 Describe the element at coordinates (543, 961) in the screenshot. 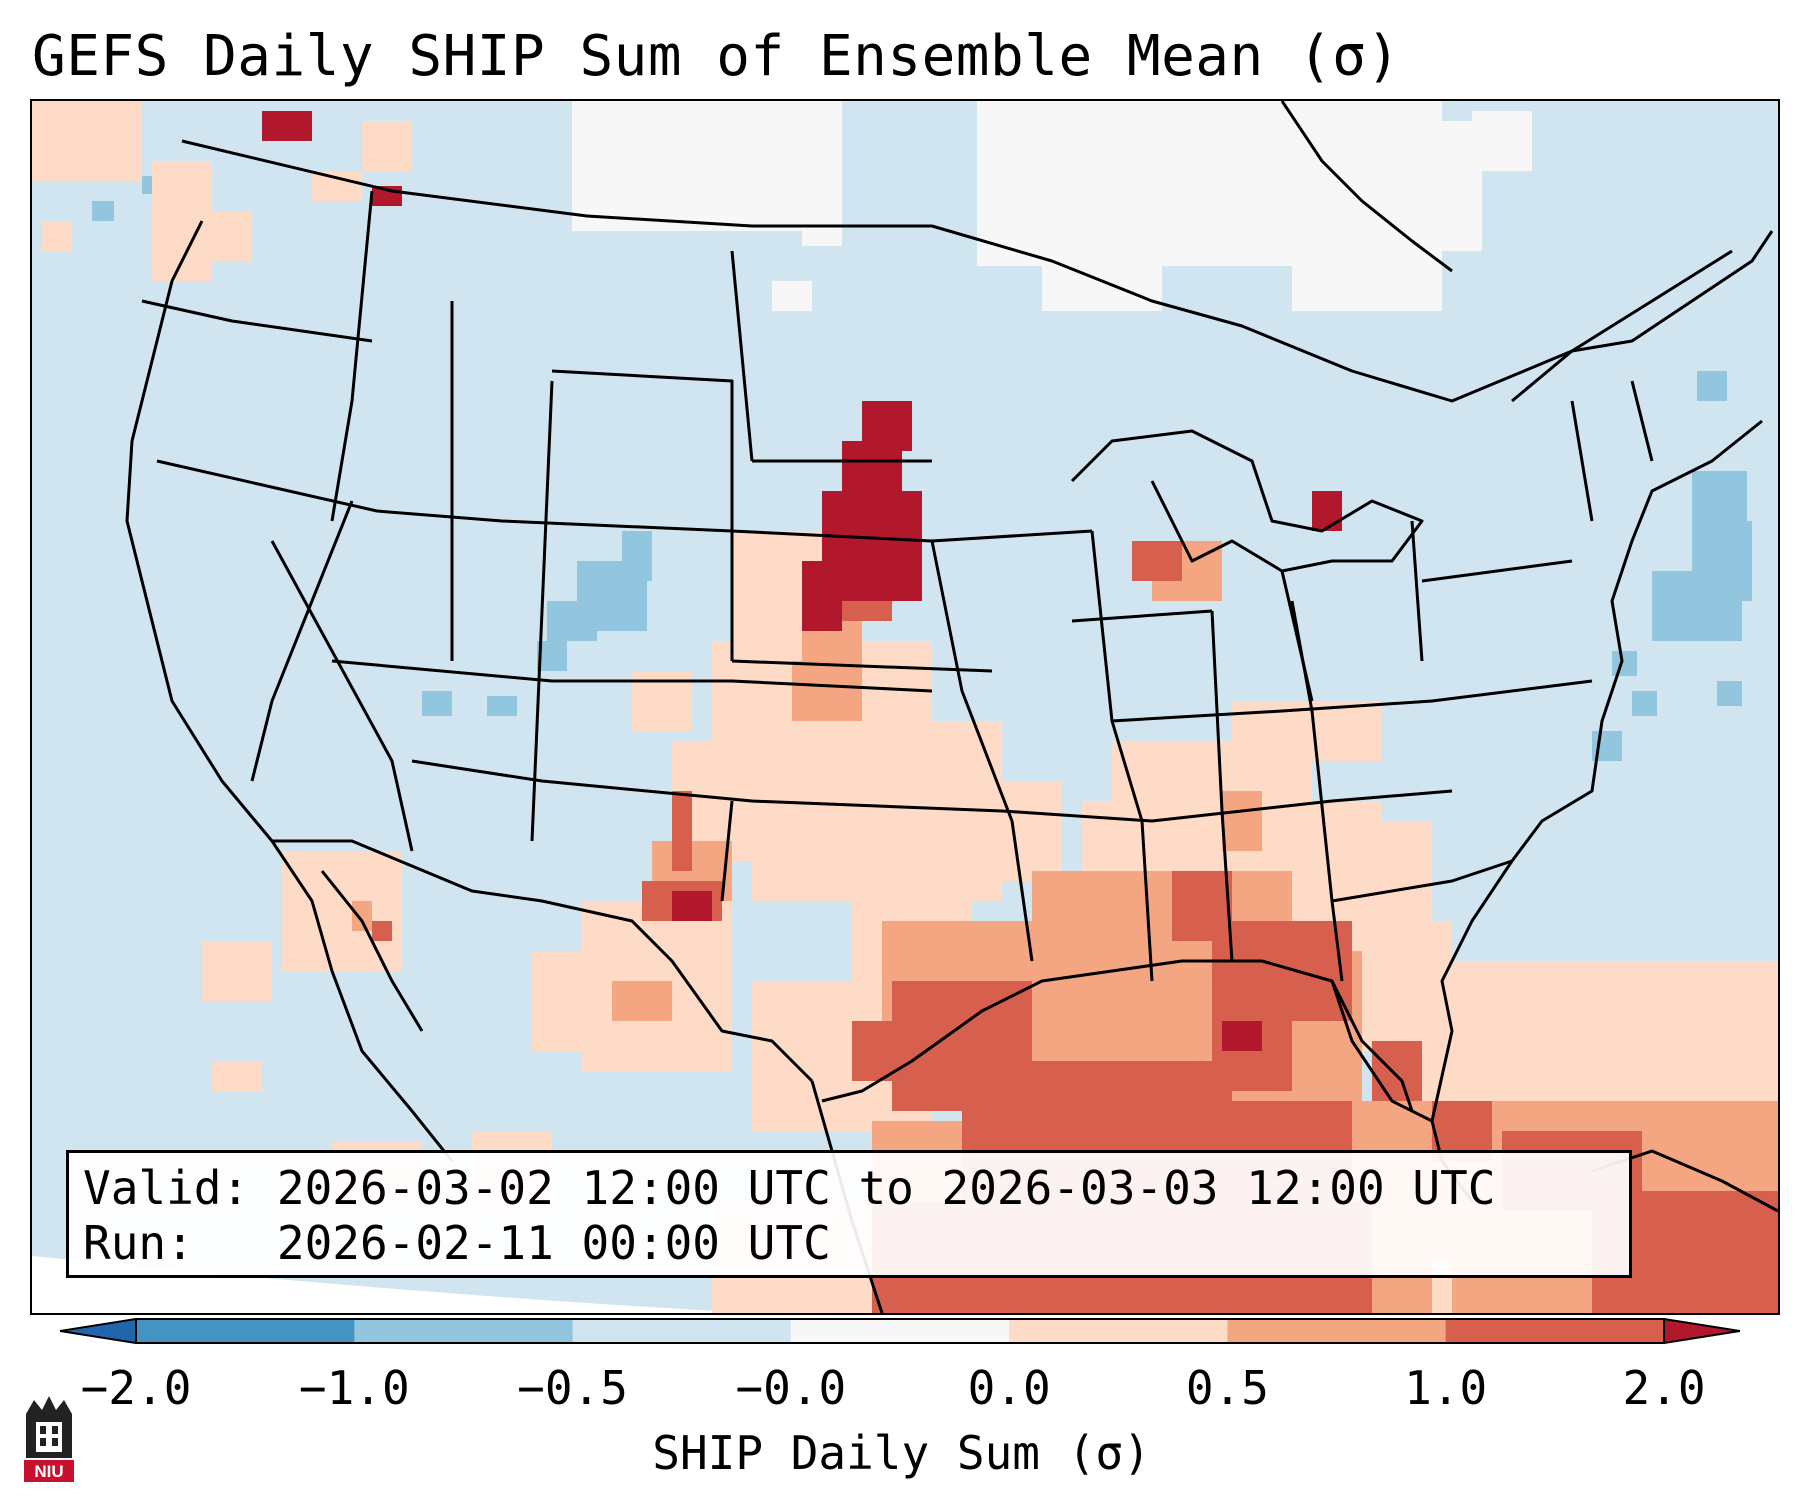

I see `us-mexico-border` at that location.